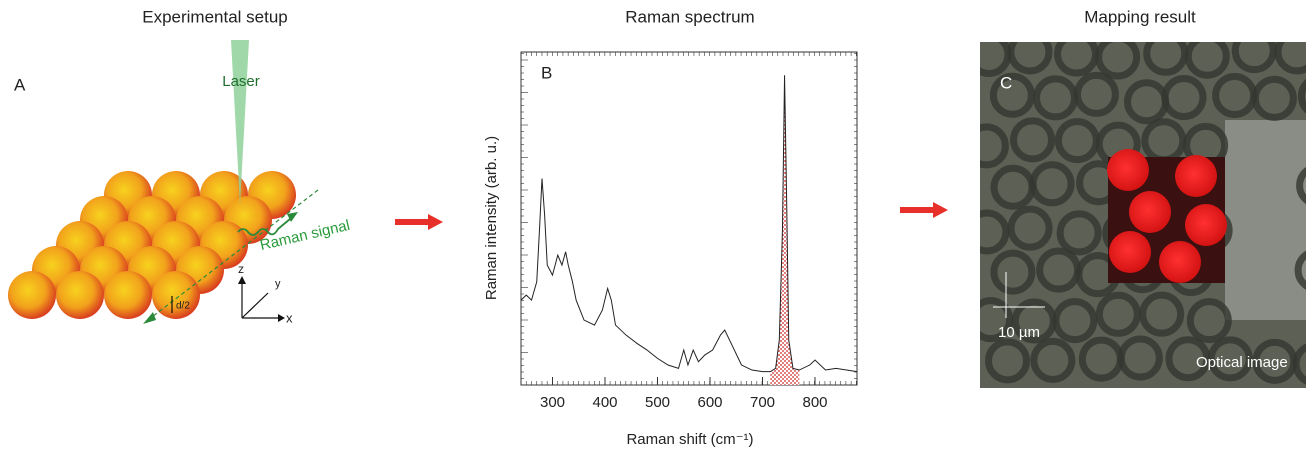 This screenshot has height=454, width=1306. I want to click on raman-wave, so click(264, 227).